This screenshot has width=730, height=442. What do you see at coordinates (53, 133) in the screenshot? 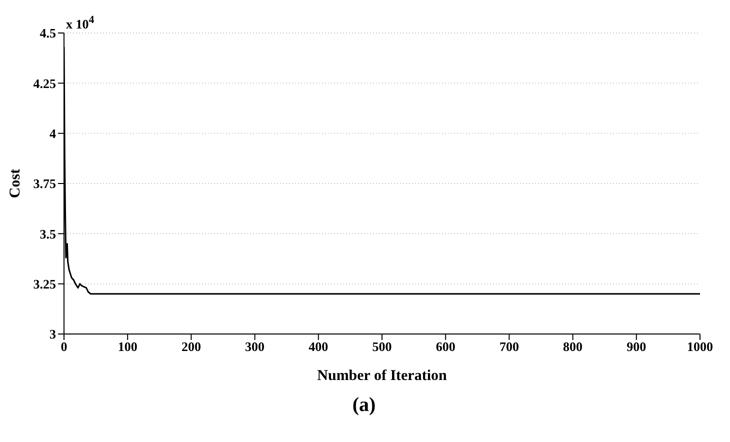
I see `y-tick-label: 4` at bounding box center [53, 133].